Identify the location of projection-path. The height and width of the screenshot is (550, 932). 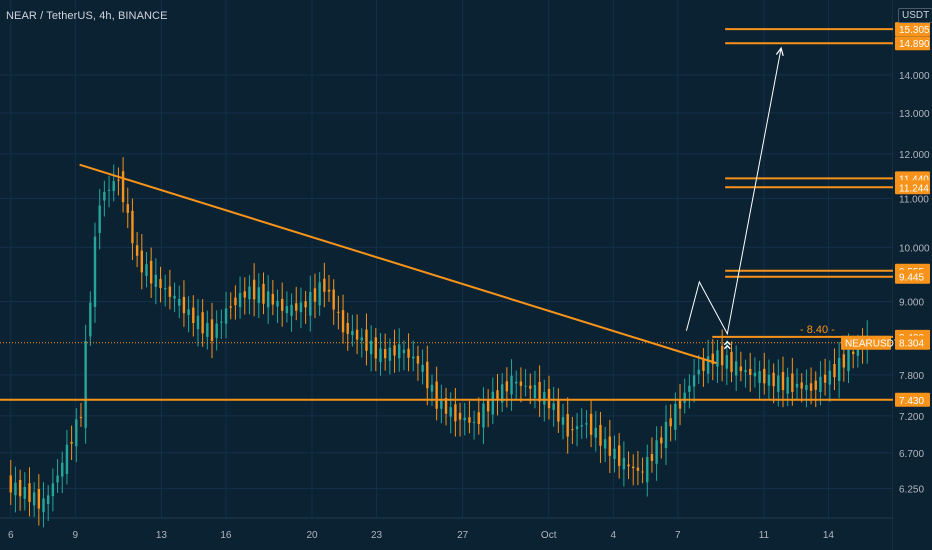
(733, 191).